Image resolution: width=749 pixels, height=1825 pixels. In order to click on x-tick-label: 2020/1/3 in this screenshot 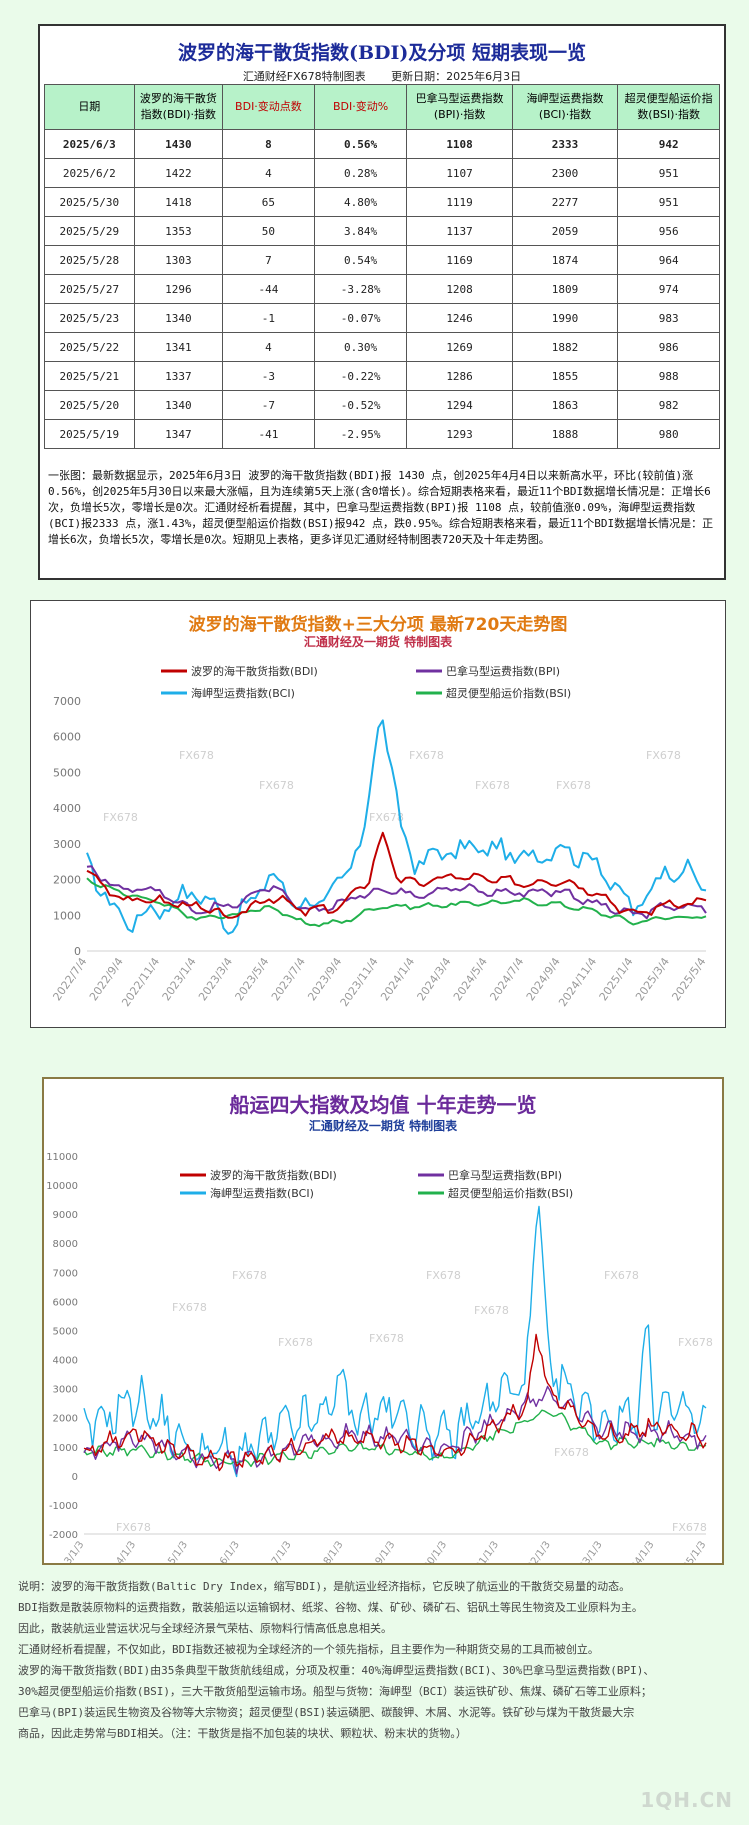, I will do `click(432, 1551)`.